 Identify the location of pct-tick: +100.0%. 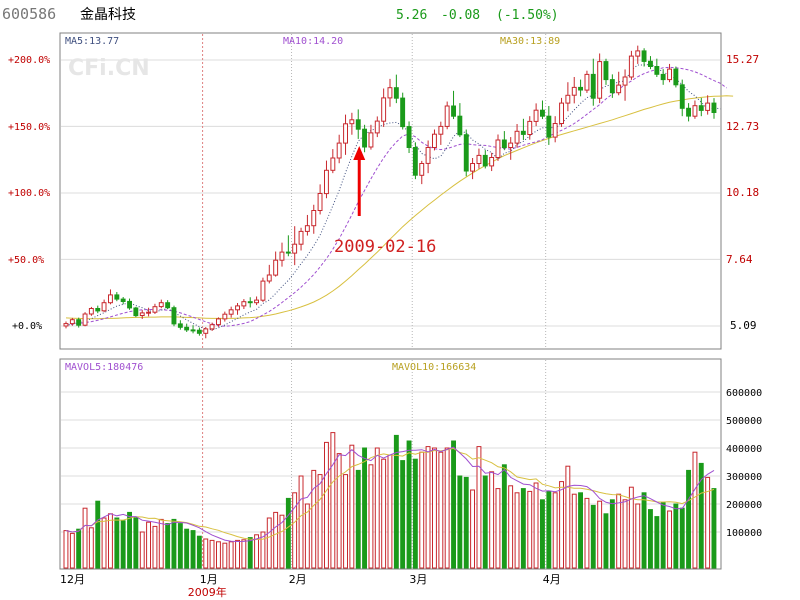
(29, 193).